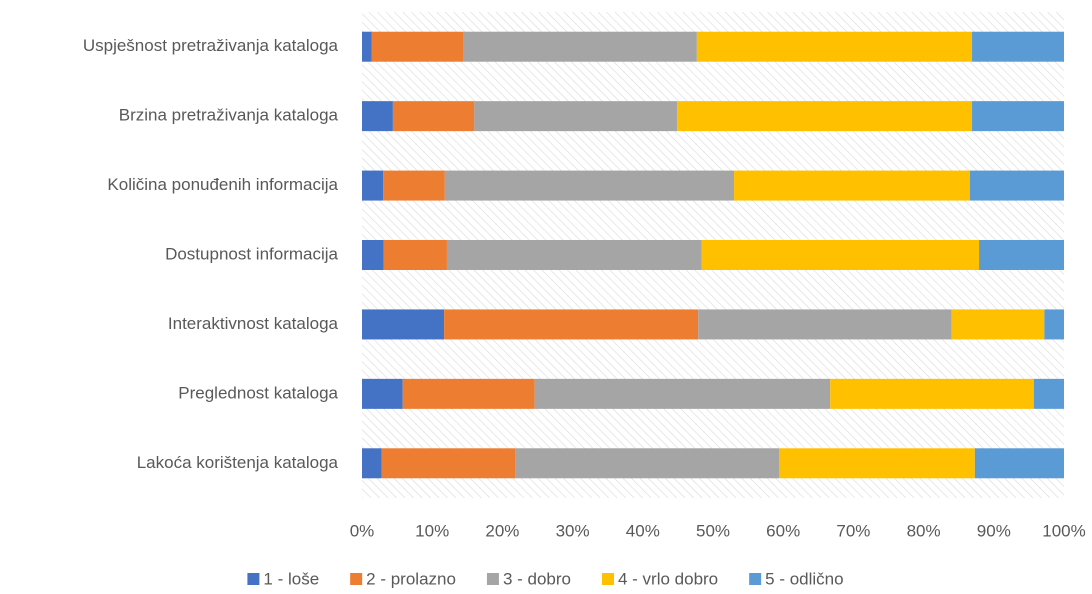 This screenshot has width=1092, height=594. I want to click on x-tick-label: 90%, so click(994, 530).